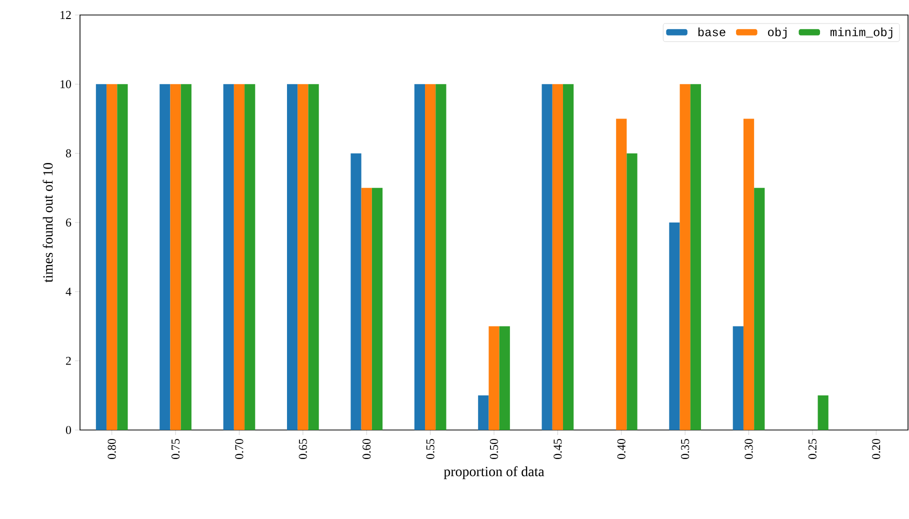  Describe the element at coordinates (621, 448) in the screenshot. I see `x-tick-label: 0.40` at that location.